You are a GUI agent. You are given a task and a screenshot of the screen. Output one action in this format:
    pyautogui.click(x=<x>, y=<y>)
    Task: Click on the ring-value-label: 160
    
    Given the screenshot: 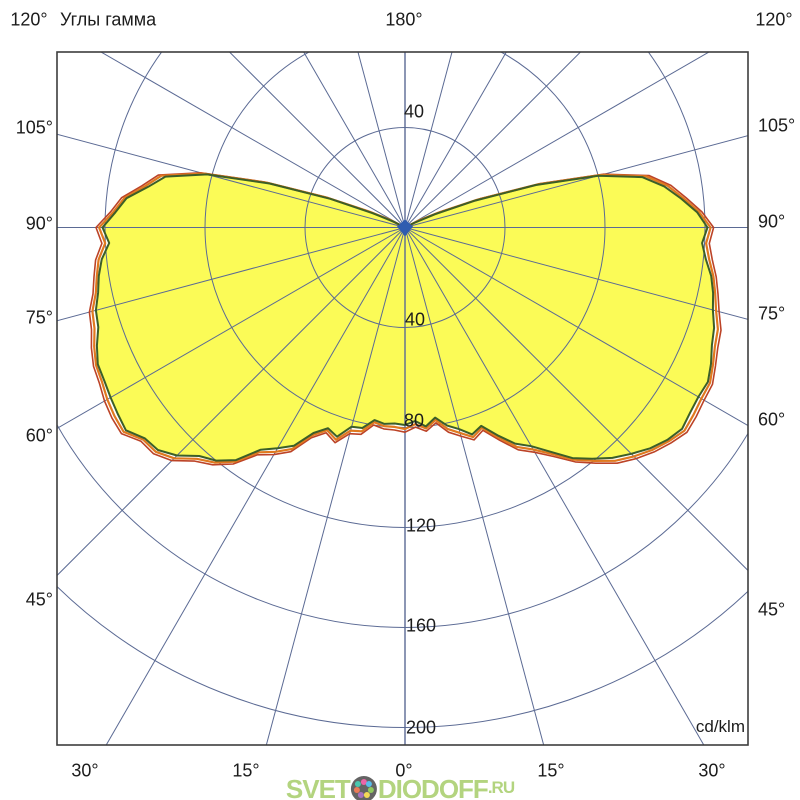 What is the action you would take?
    pyautogui.click(x=421, y=625)
    